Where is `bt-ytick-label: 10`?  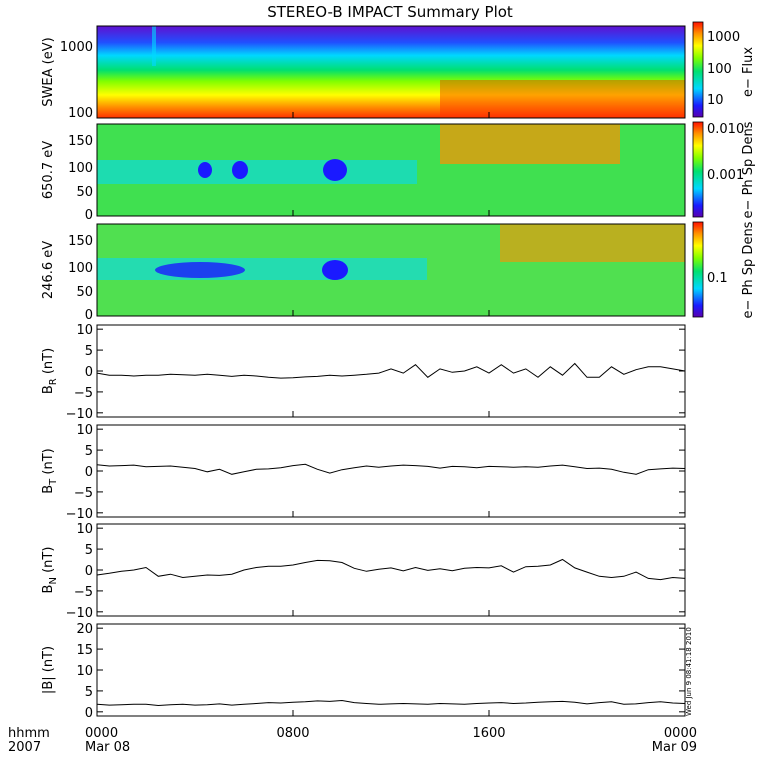
bt-ytick-label: 10 is located at coordinates (84, 430).